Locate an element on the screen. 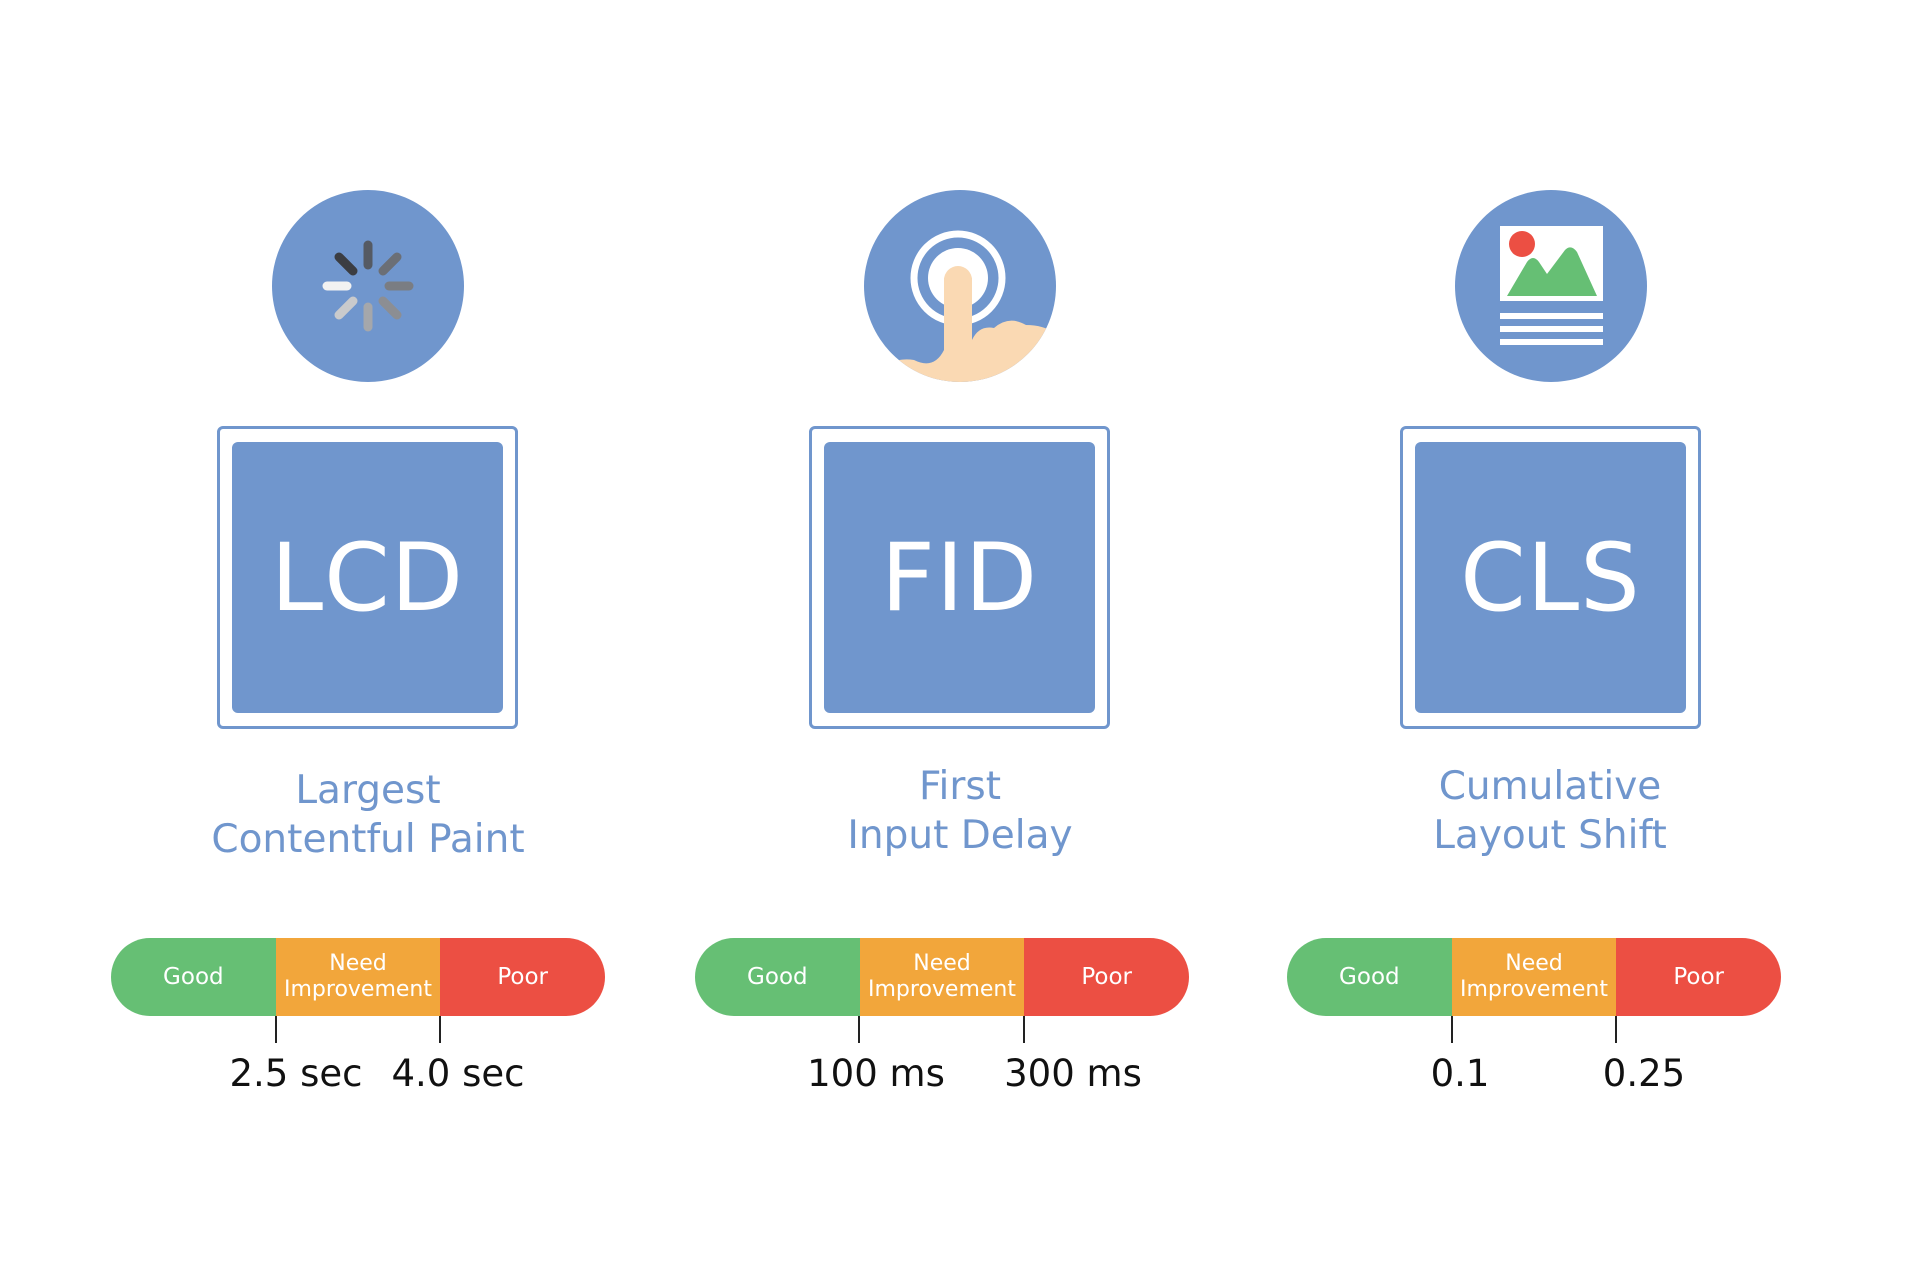  image-document-icon is located at coordinates (1551, 286).